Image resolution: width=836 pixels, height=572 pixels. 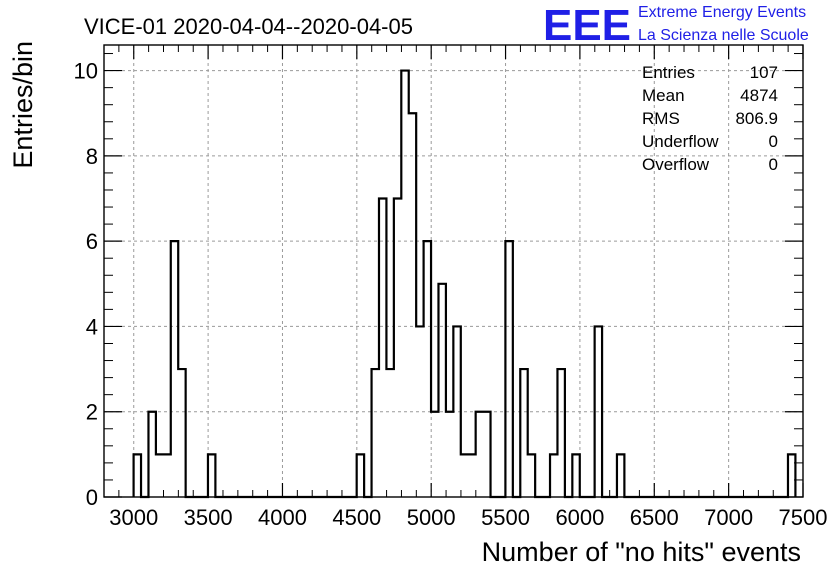 What do you see at coordinates (723, 35) in the screenshot?
I see `logo-line2: La Scienza nelle Scuole` at bounding box center [723, 35].